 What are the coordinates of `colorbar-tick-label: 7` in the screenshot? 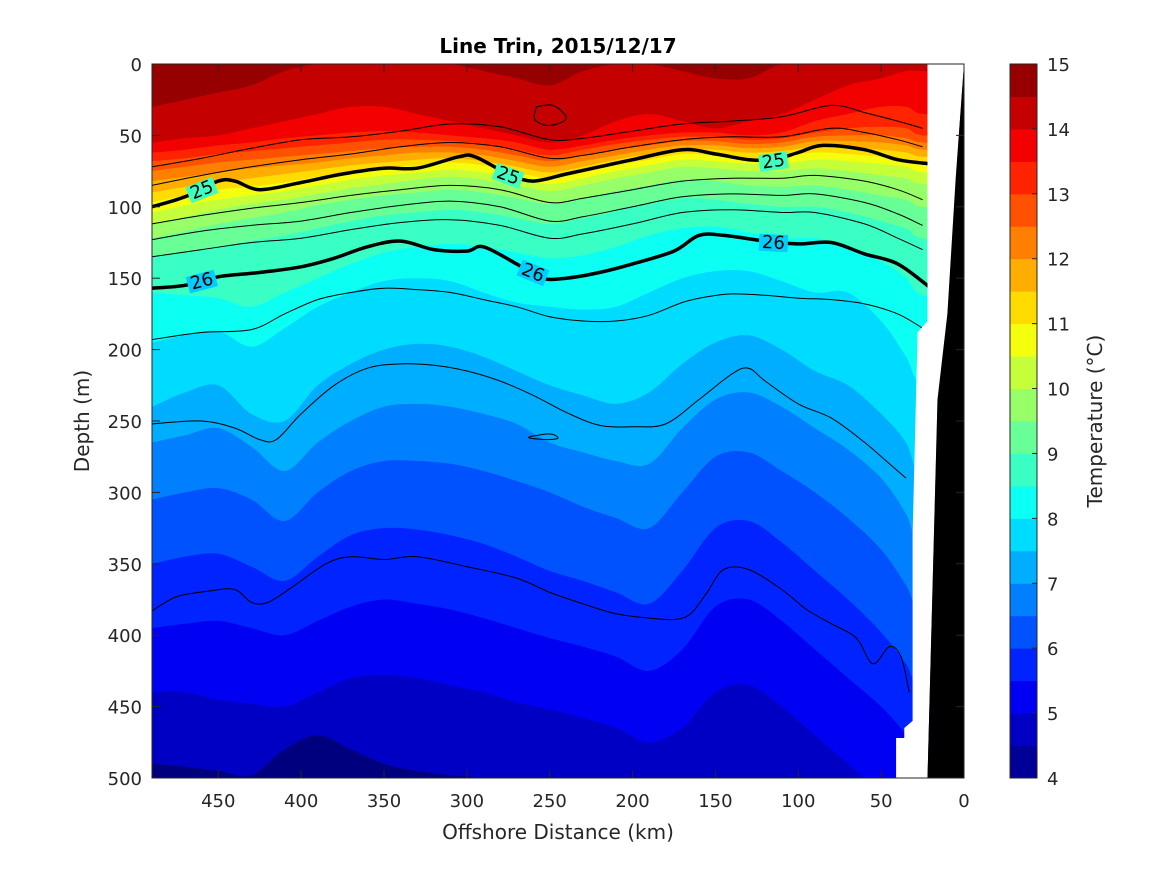 It's located at (1052, 584).